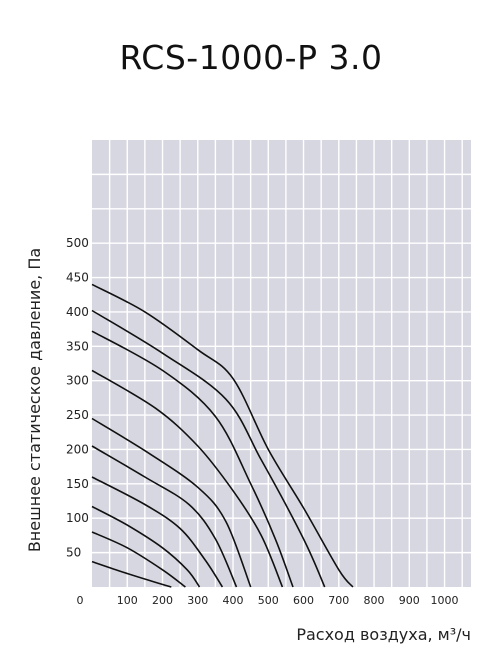 The height and width of the screenshot is (663, 502). What do you see at coordinates (303, 600) in the screenshot?
I see `x-tick-label: 600` at bounding box center [303, 600].